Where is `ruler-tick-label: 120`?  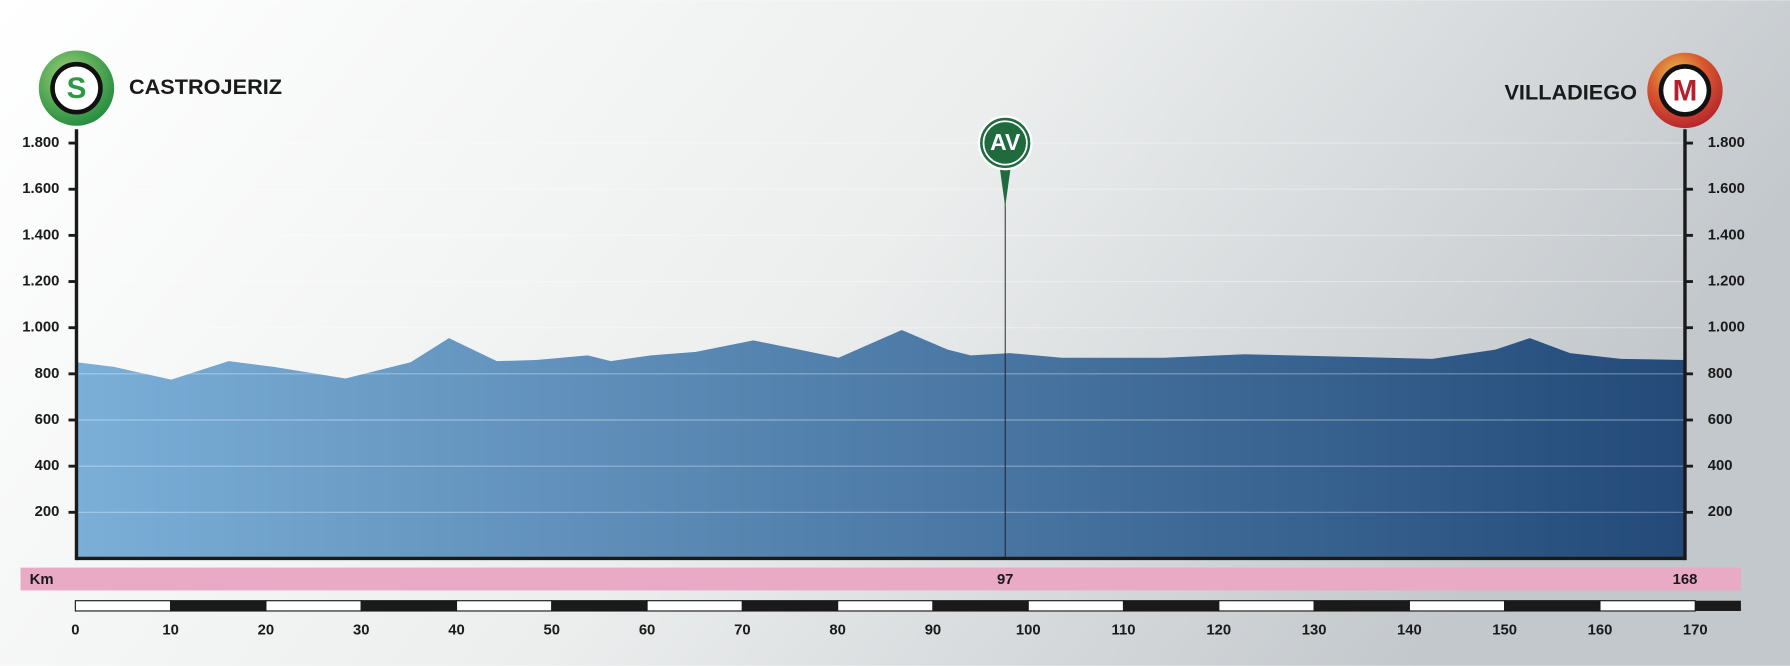
ruler-tick-label: 120 is located at coordinates (1218, 630).